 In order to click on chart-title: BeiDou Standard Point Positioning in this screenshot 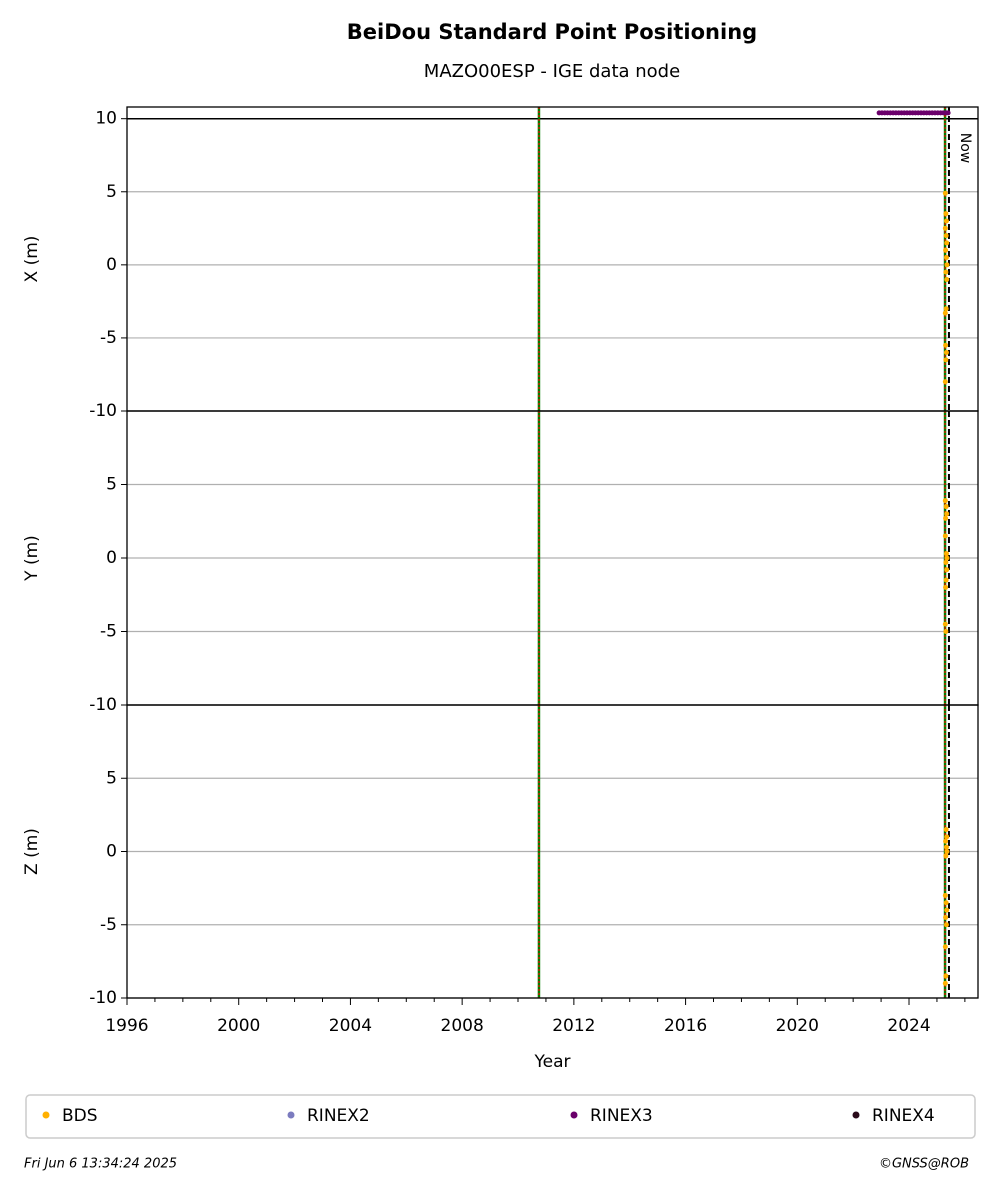, I will do `click(552, 32)`.